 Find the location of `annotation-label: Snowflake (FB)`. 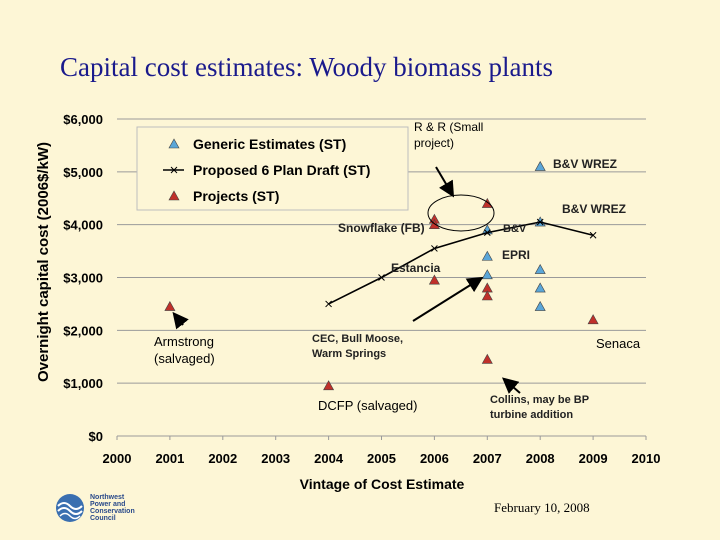

annotation-label: Snowflake (FB) is located at coordinates (381, 228).